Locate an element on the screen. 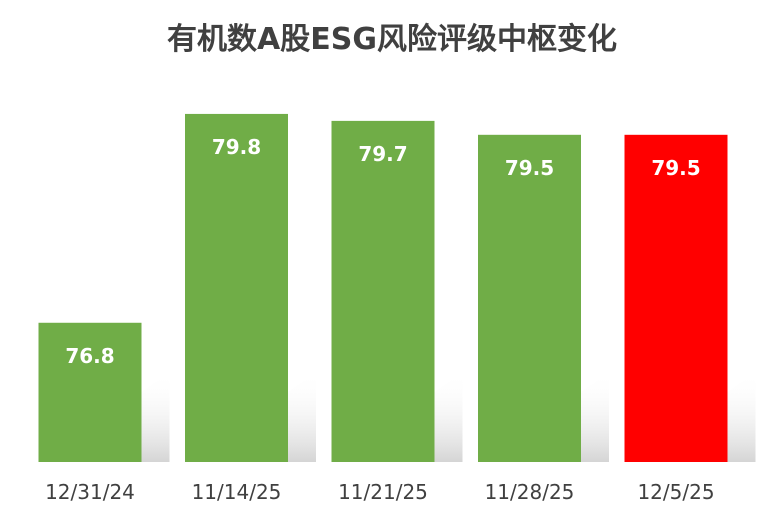 The height and width of the screenshot is (532, 784). x-tick-label: 11/28/25 is located at coordinates (530, 492).